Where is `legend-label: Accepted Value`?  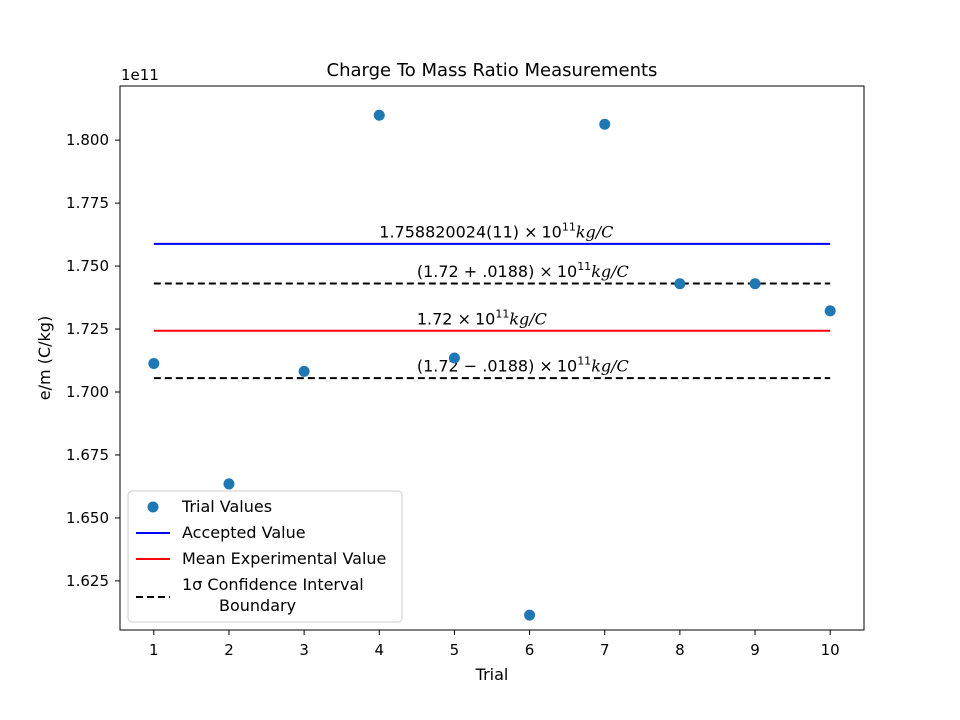
legend-label: Accepted Value is located at coordinates (244, 532).